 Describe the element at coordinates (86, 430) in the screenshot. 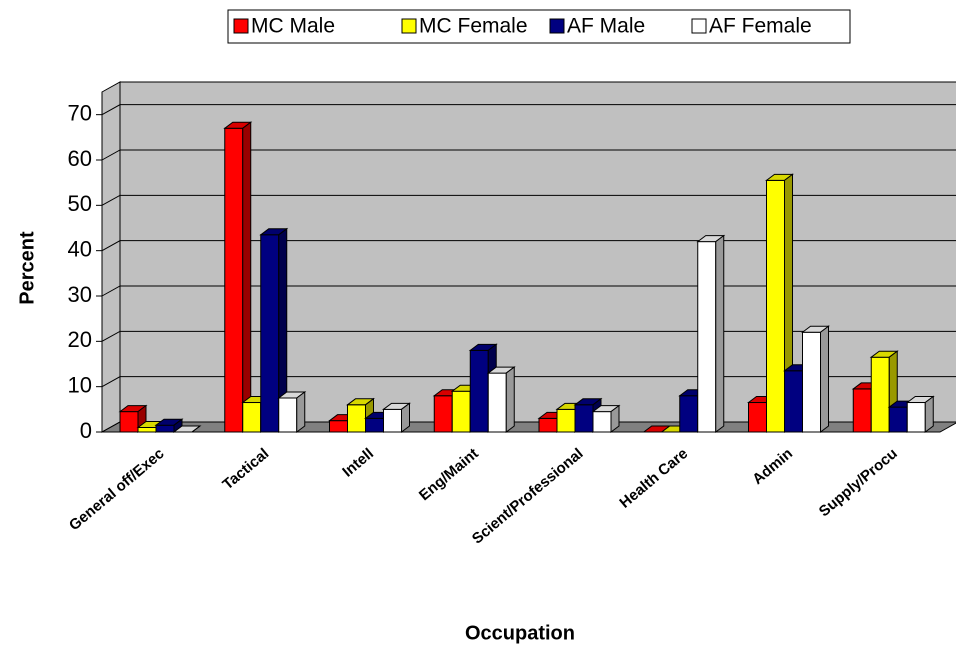

I see `y-tick-label: 0` at that location.